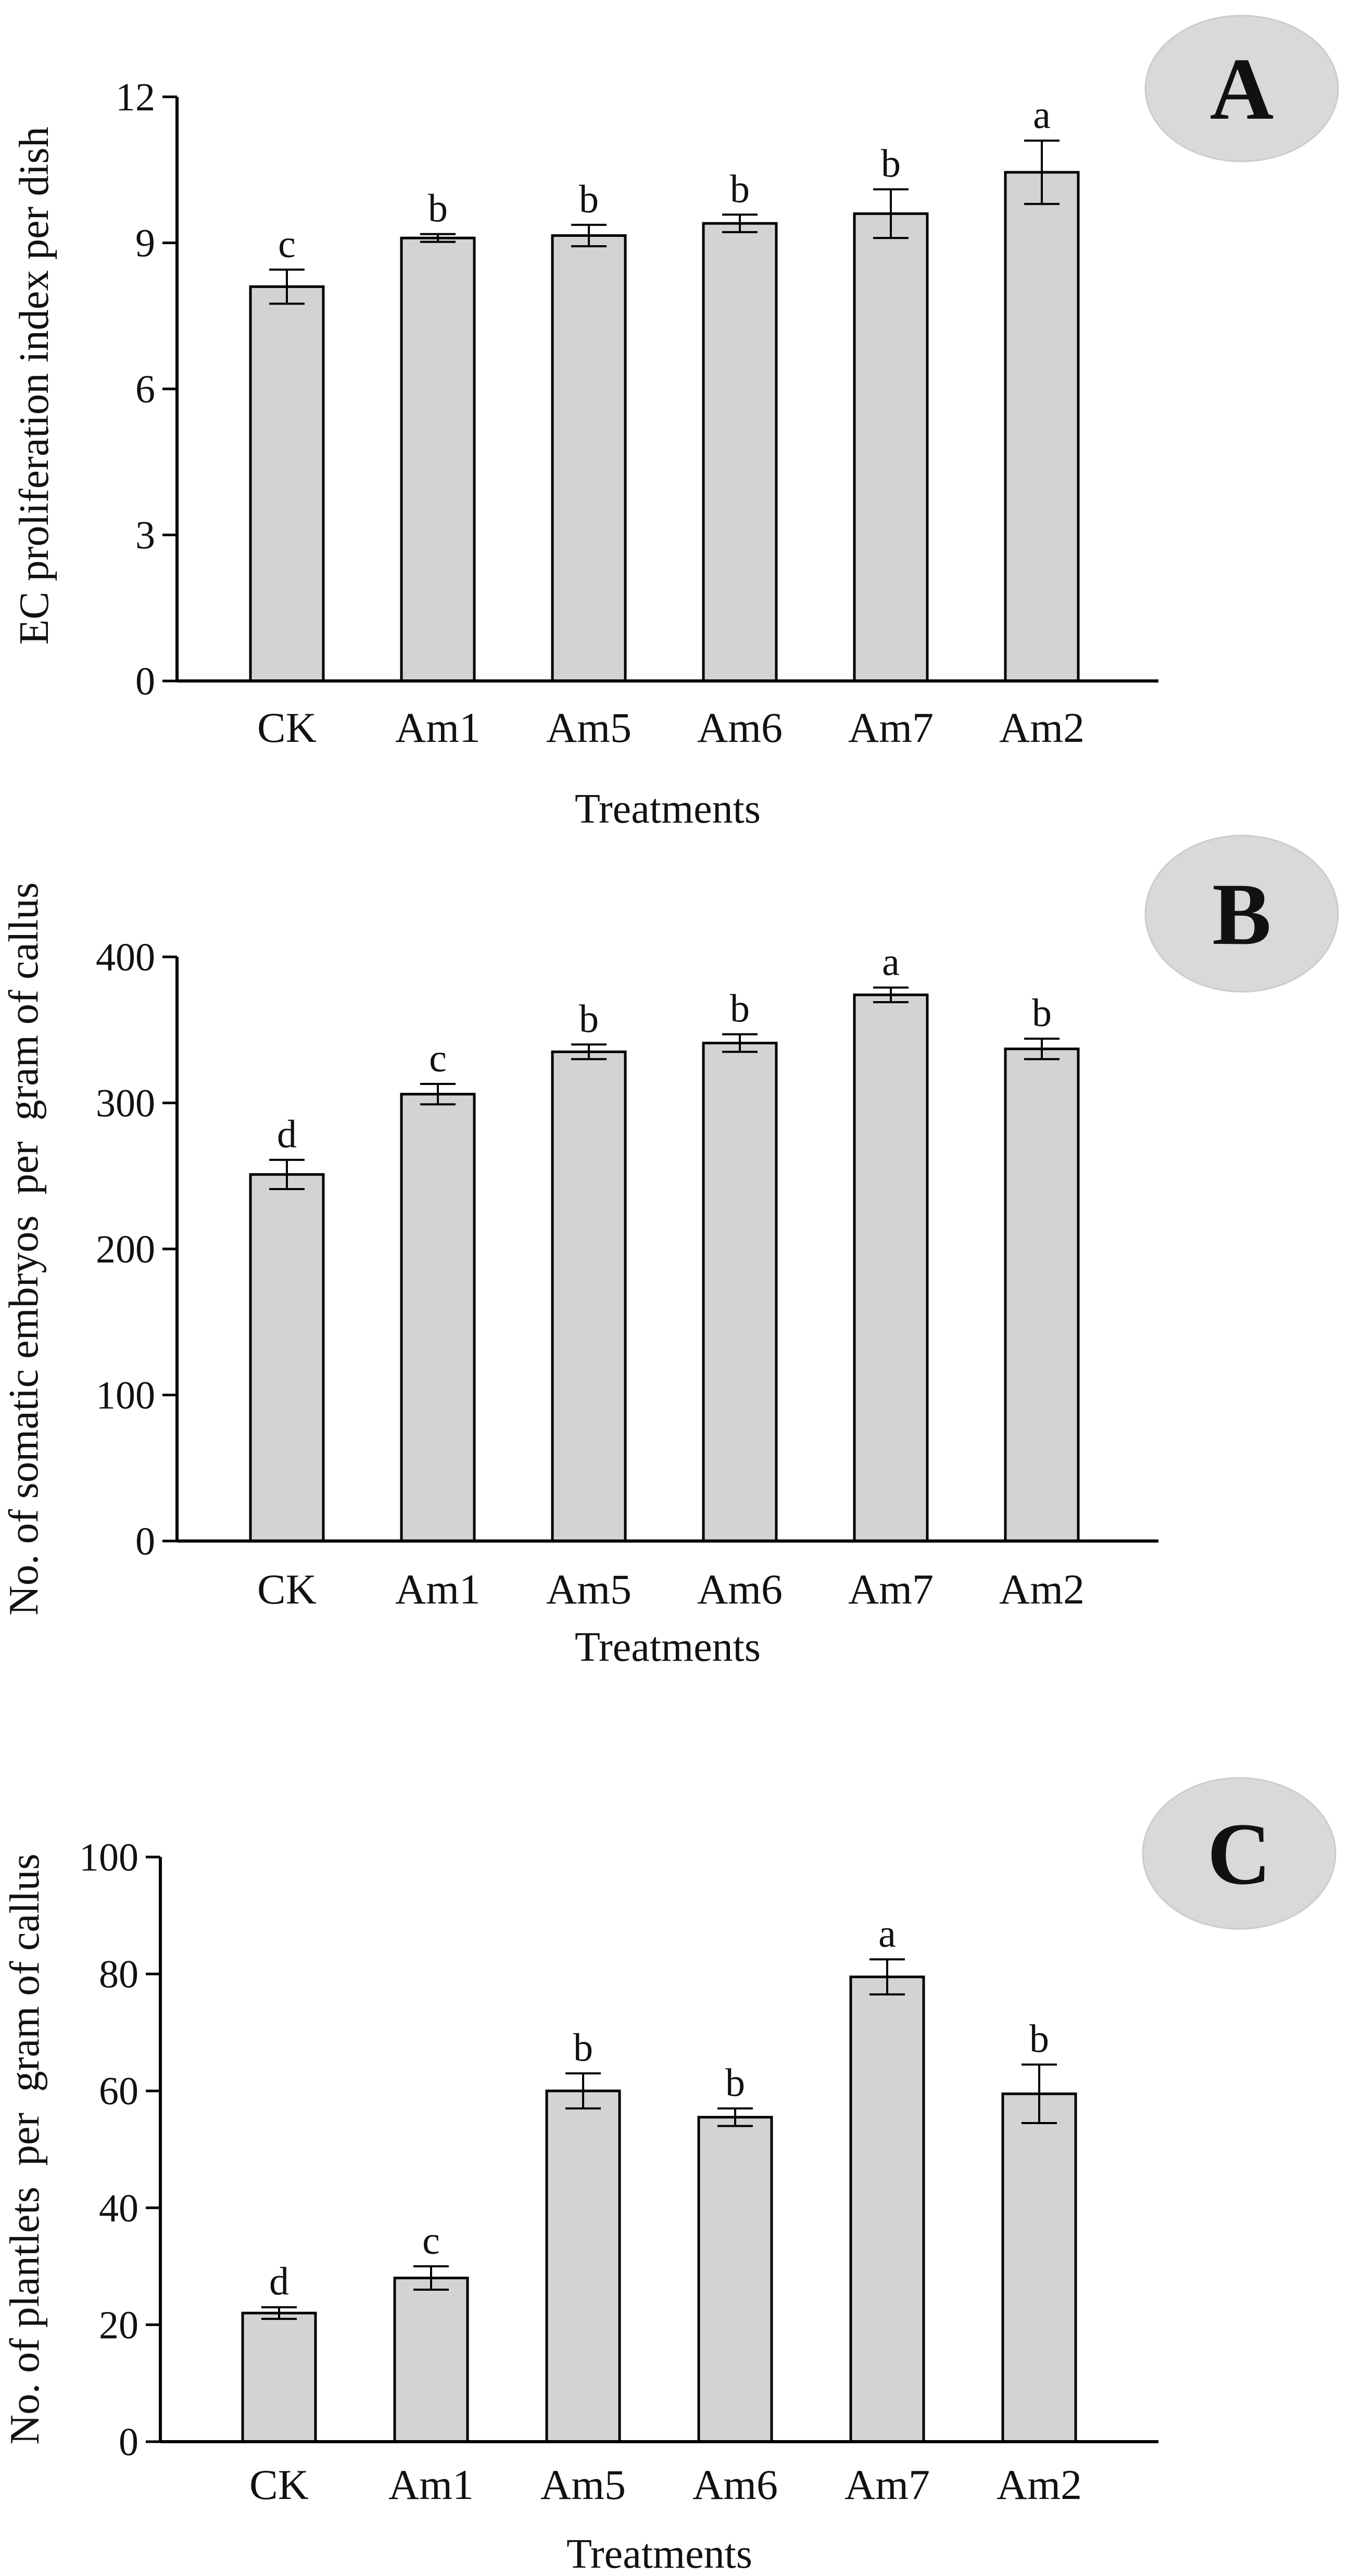  I want to click on y-tick-label: 80, so click(118, 1975).